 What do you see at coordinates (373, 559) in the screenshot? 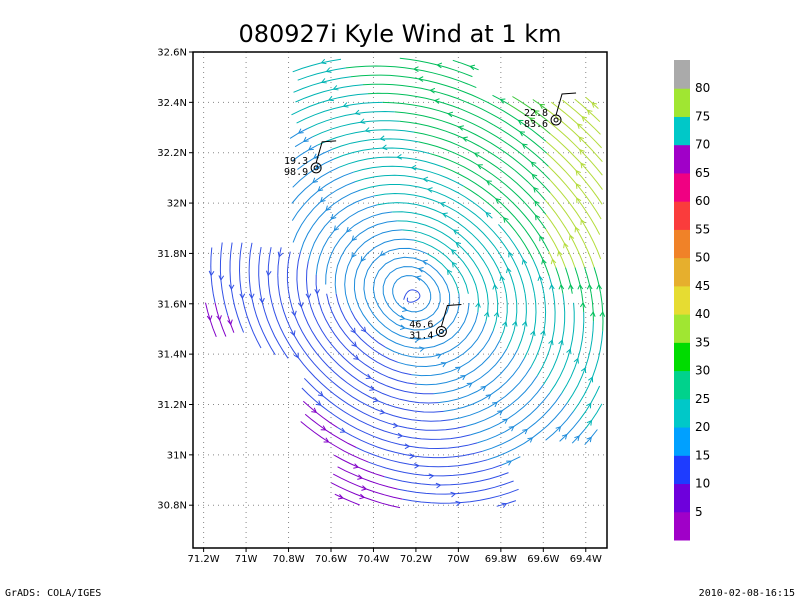
I see `x-tick-label: 70.4W` at bounding box center [373, 559].